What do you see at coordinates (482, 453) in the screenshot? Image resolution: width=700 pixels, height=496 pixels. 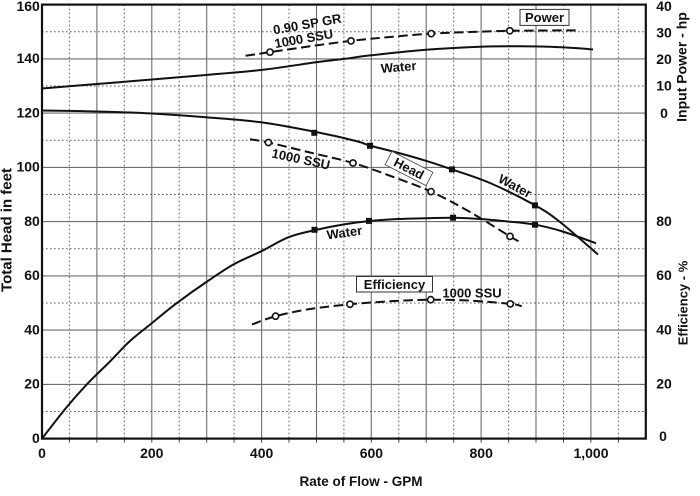 I see `svg-text: 800` at bounding box center [482, 453].